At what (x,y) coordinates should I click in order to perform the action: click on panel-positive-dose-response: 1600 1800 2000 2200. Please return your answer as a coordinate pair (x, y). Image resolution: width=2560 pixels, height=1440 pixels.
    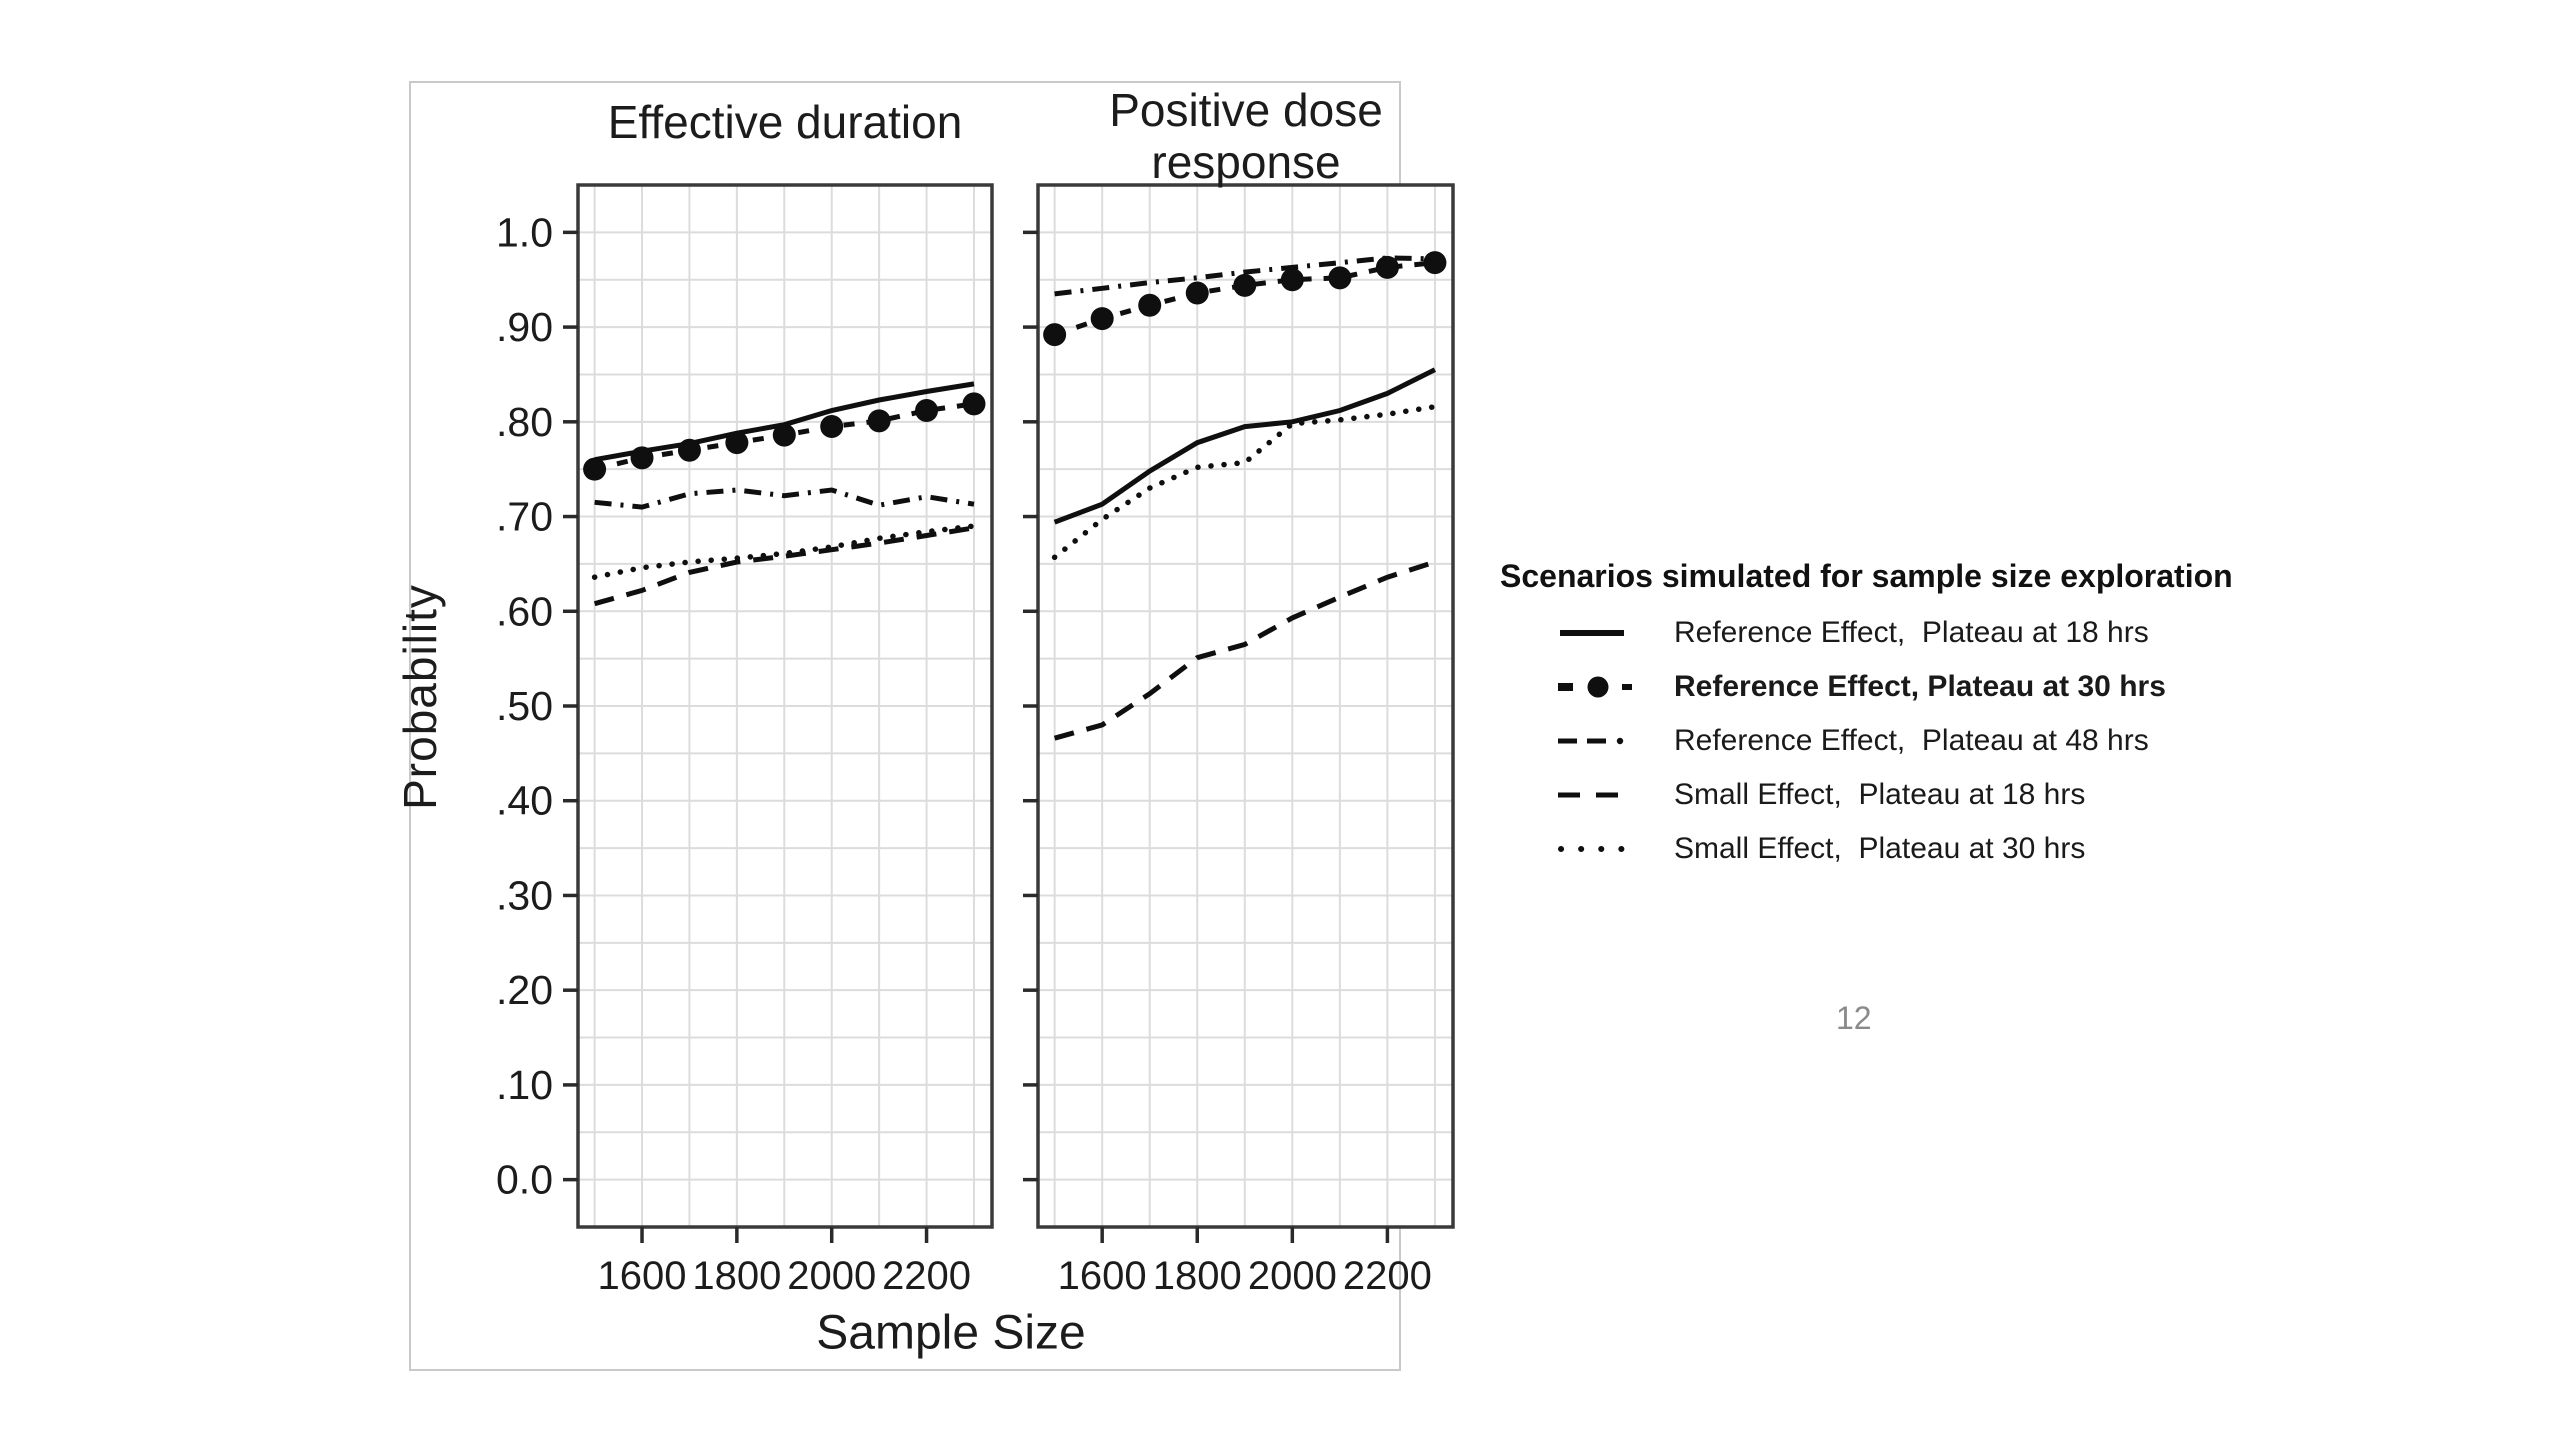
    Looking at the image, I should click on (1239, 740).